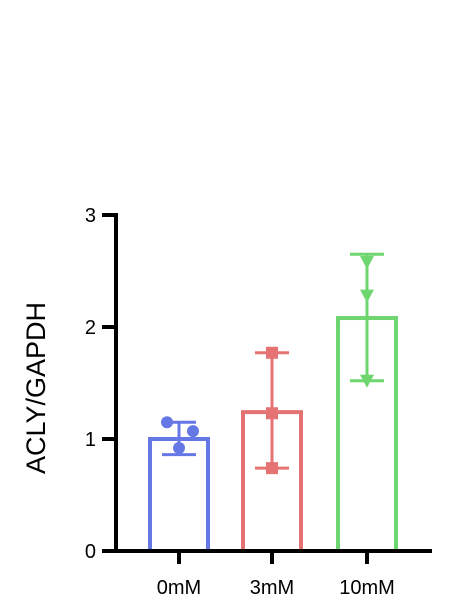 This screenshot has height=600, width=461. I want to click on x-tick-label: 0mM, so click(179, 588).